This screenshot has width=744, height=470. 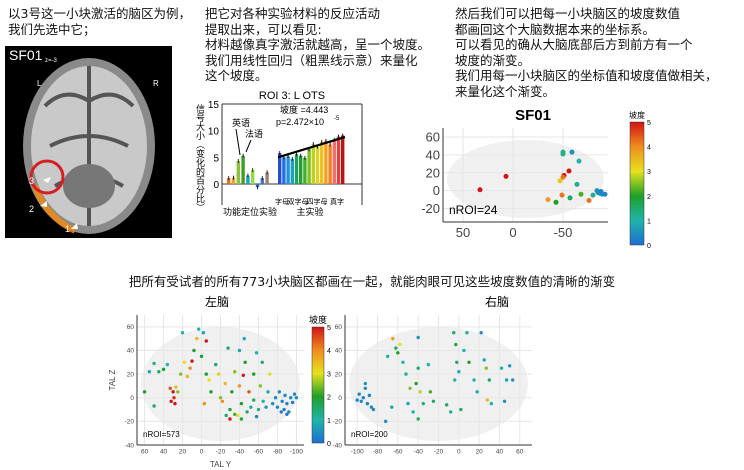 What do you see at coordinates (318, 44) in the screenshot?
I see `text-line: 材料越像真字激活就越高，呈一个坡度。` at bounding box center [318, 44].